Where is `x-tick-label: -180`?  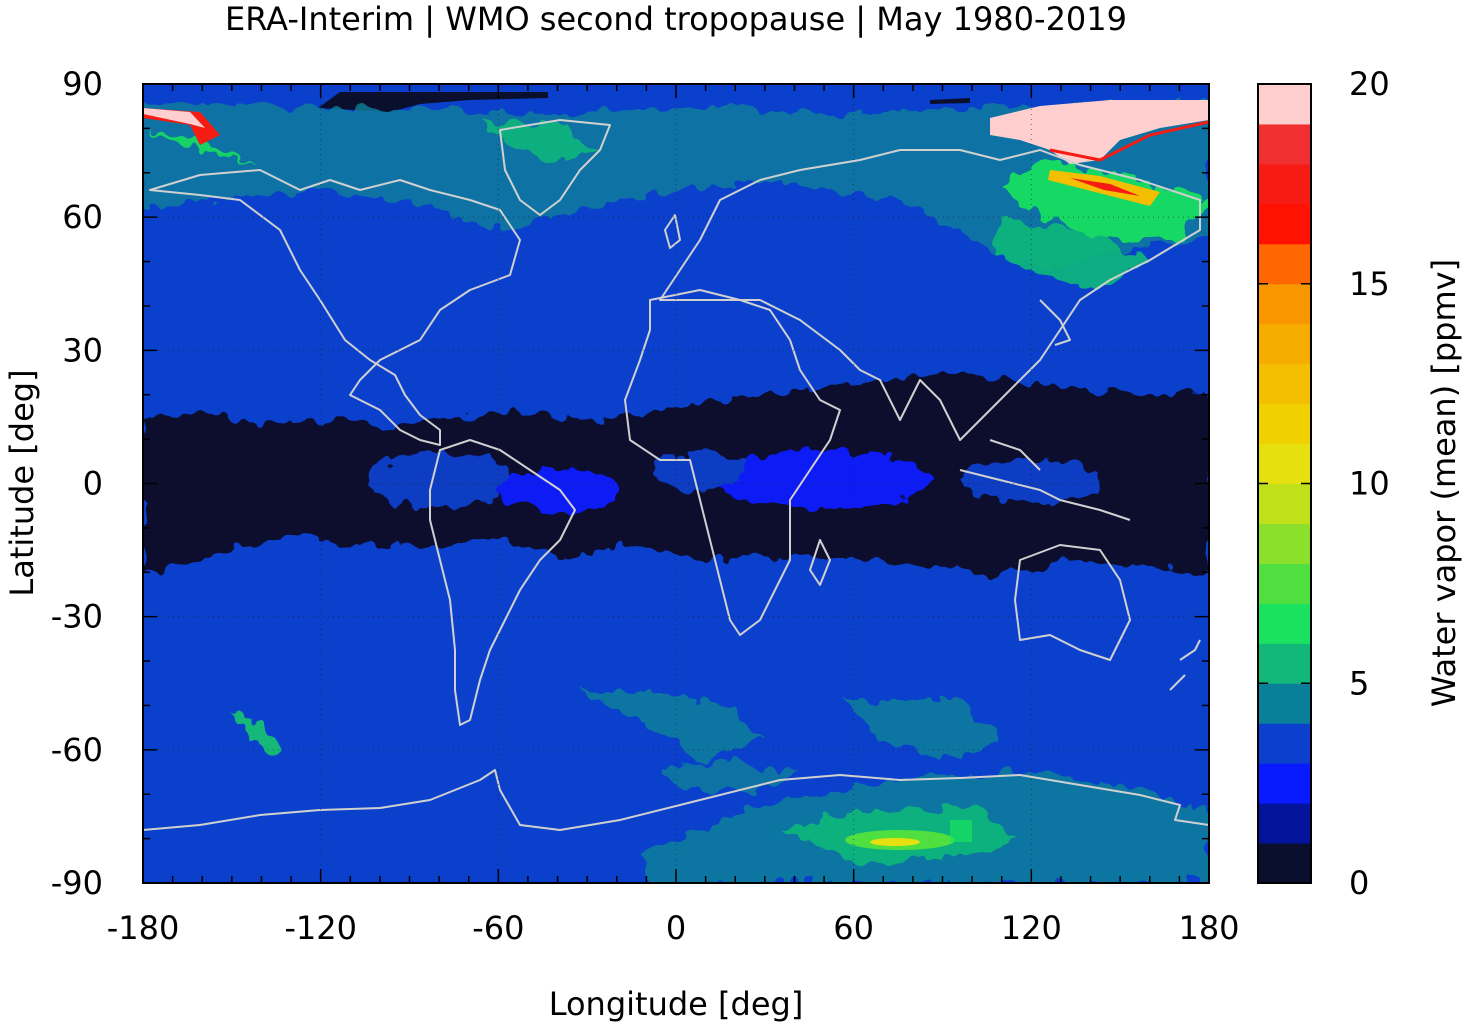 x-tick-label: -180 is located at coordinates (143, 928).